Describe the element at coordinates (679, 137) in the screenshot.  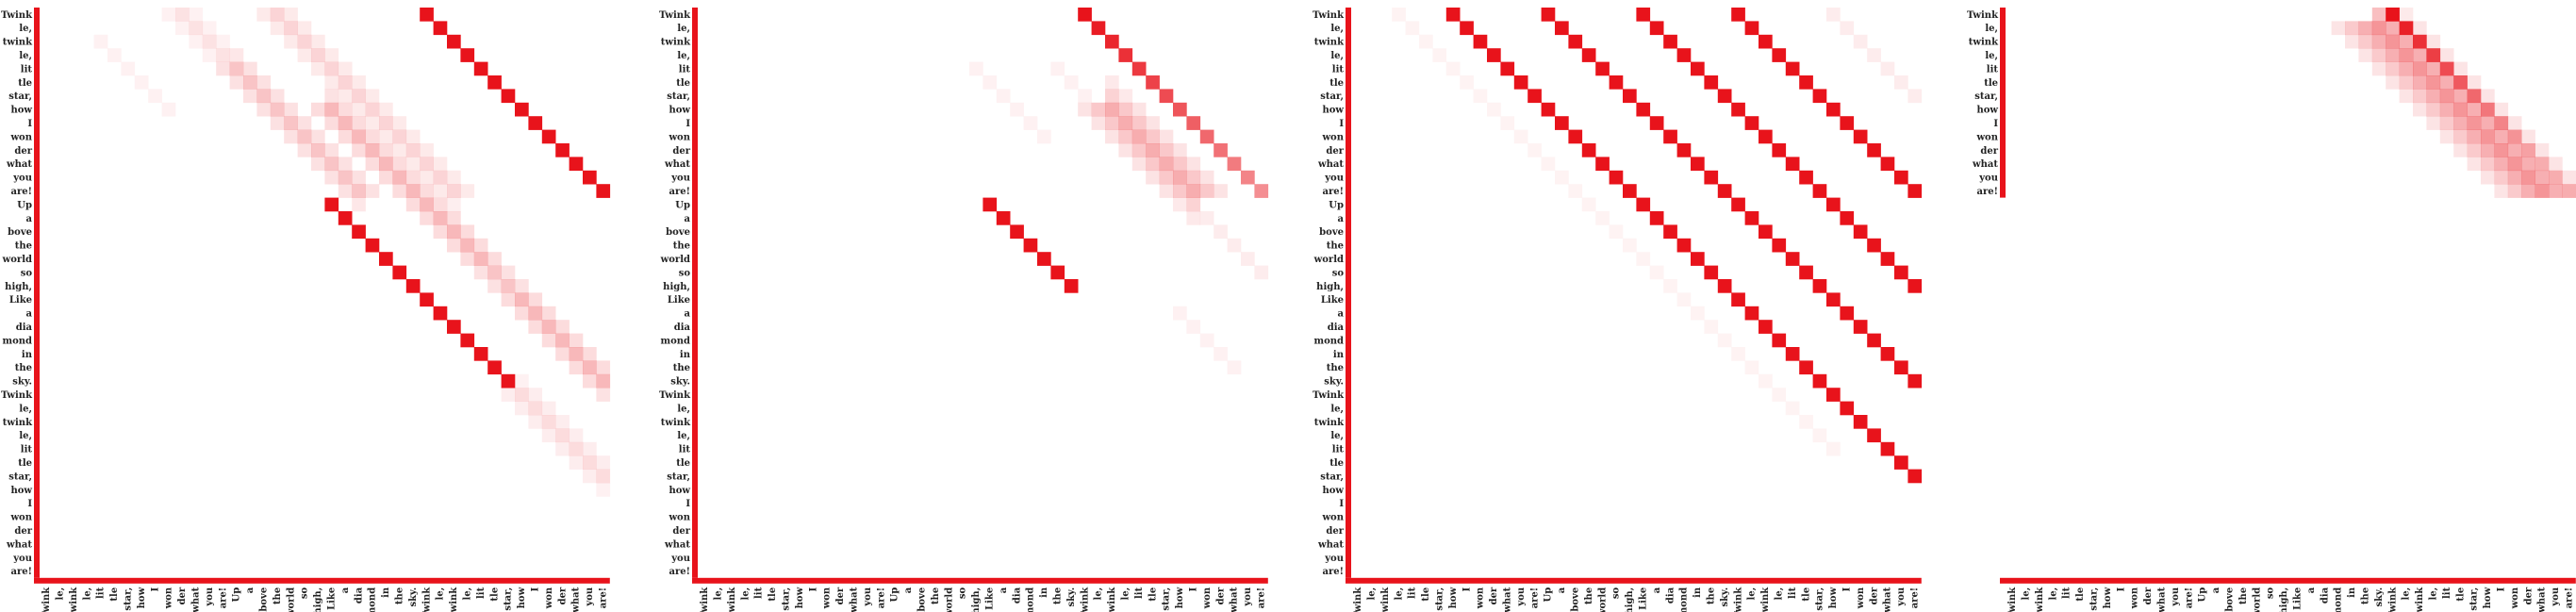
I see `y-tick-label: won` at that location.